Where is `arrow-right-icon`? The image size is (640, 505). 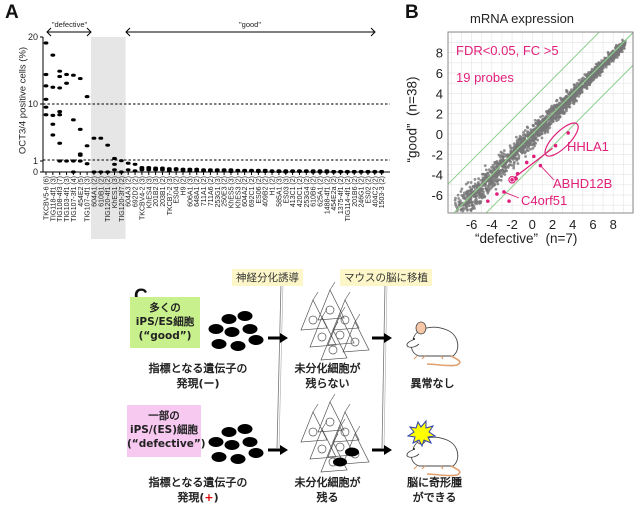 arrow-right-icon is located at coordinates (382, 450).